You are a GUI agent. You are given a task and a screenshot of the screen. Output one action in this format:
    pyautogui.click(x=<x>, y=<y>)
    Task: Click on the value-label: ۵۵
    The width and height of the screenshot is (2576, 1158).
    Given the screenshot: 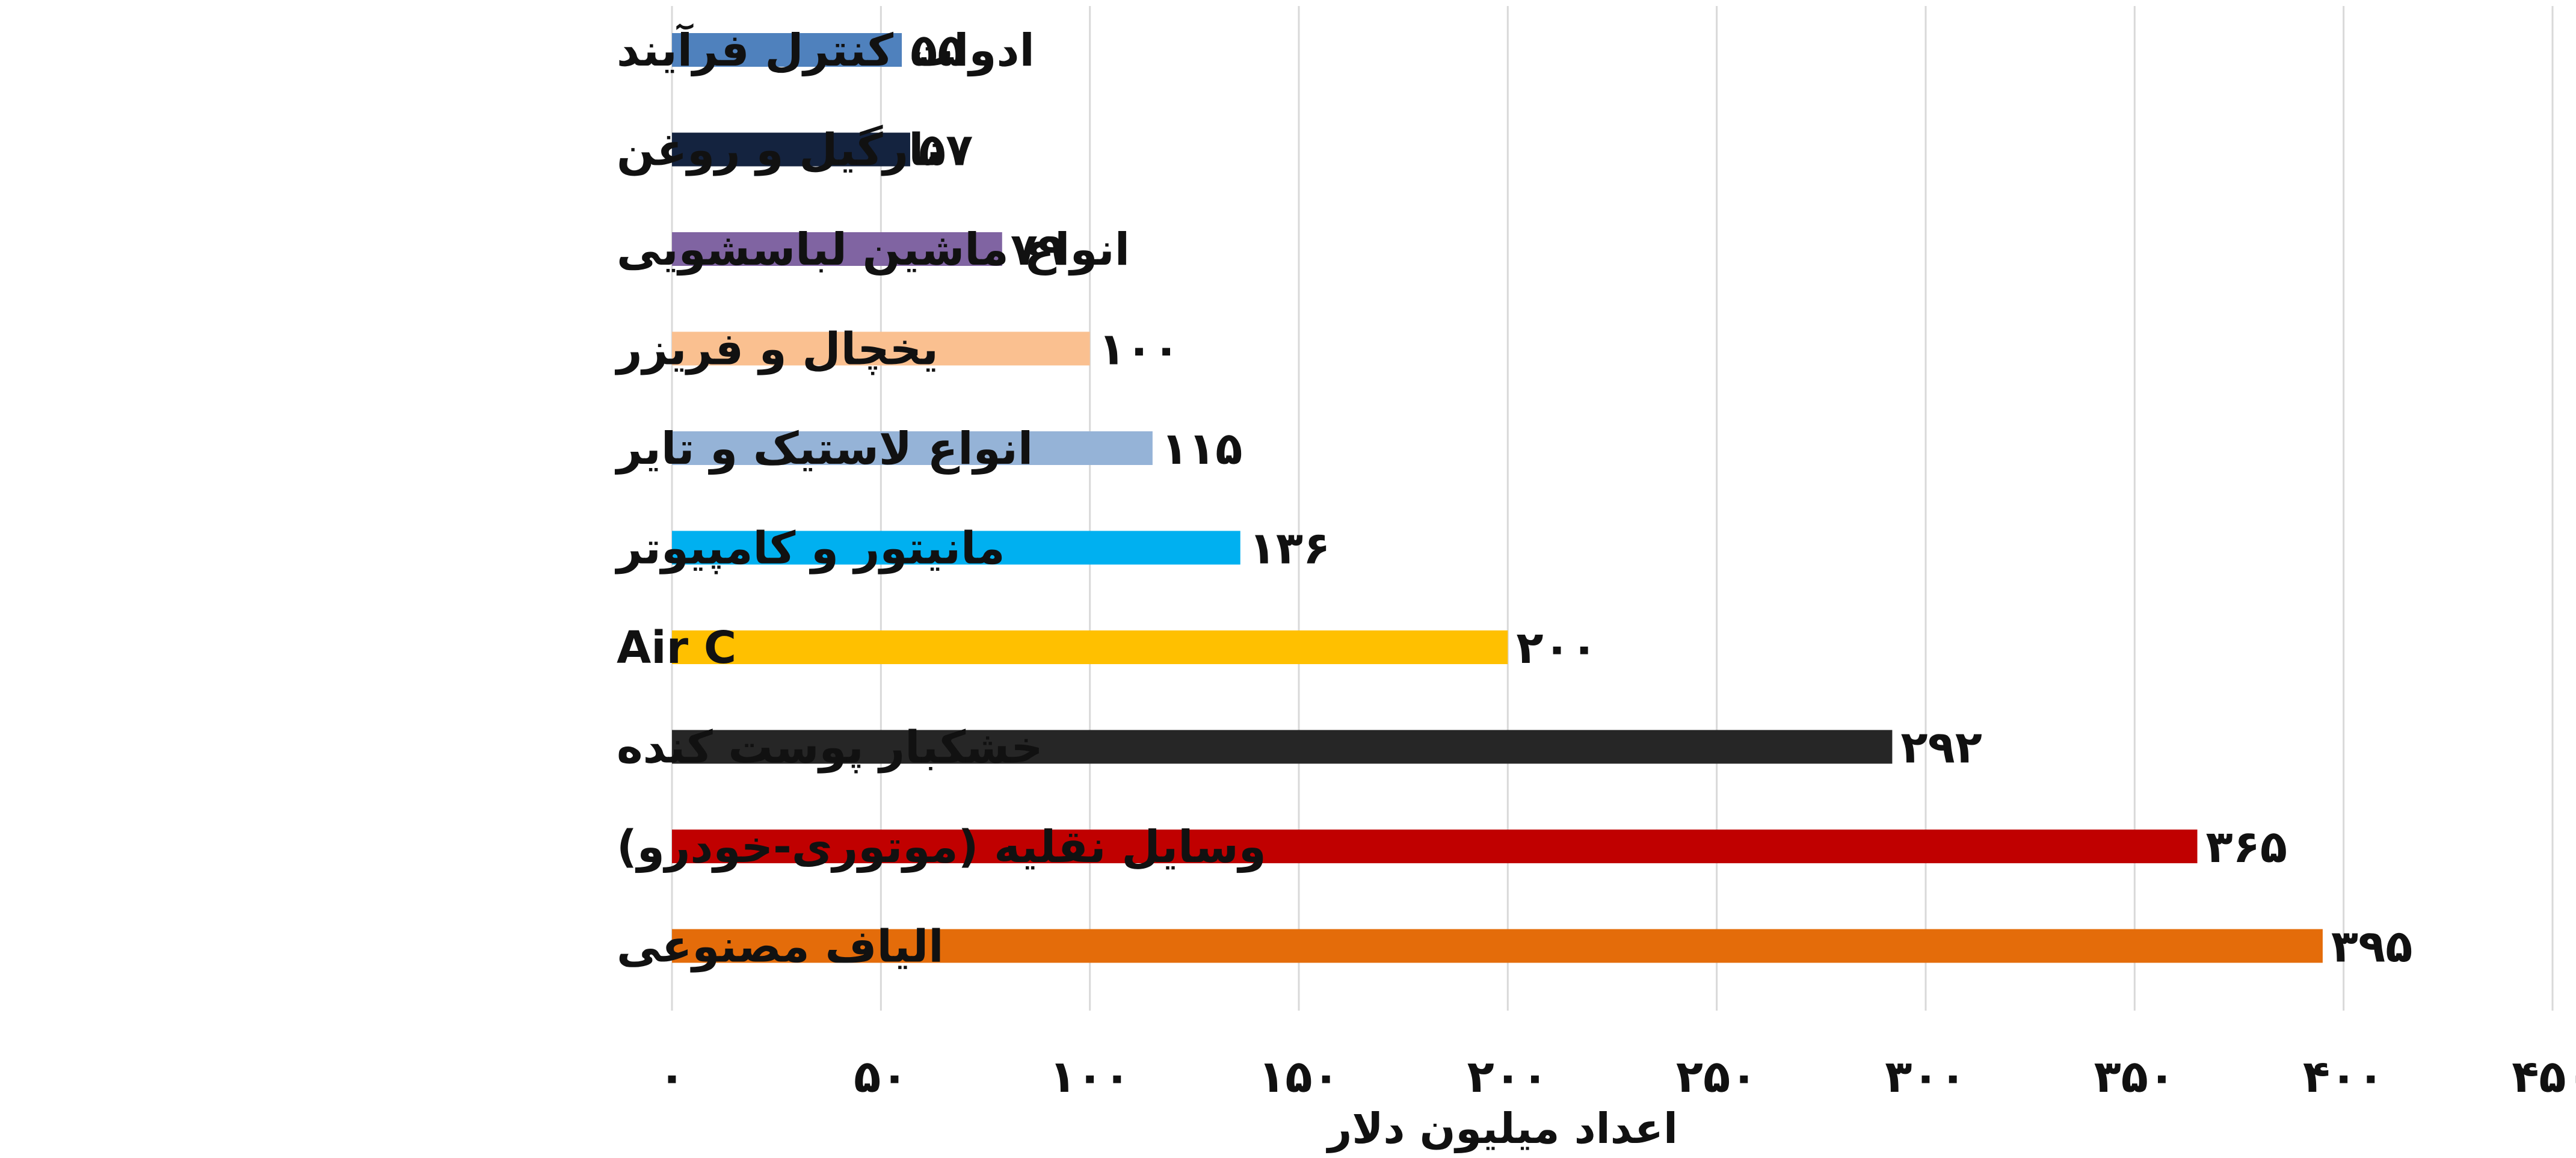 What is the action you would take?
    pyautogui.click(x=937, y=50)
    